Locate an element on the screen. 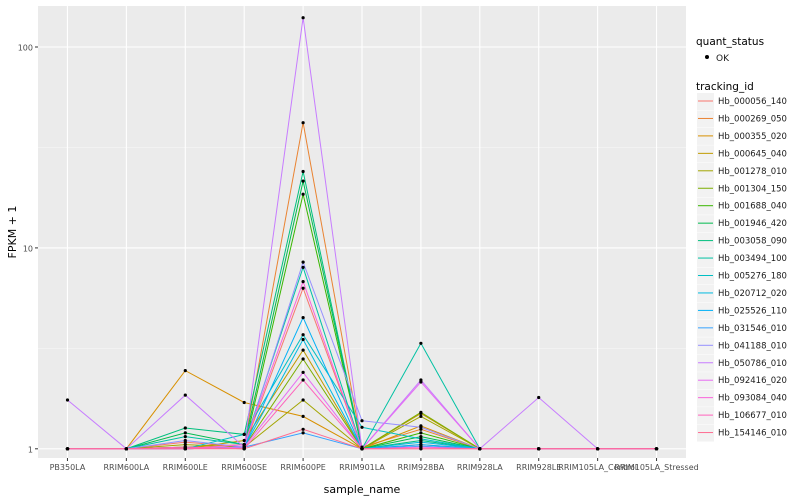  legend-label: Hb_001688_040 is located at coordinates (752, 207).